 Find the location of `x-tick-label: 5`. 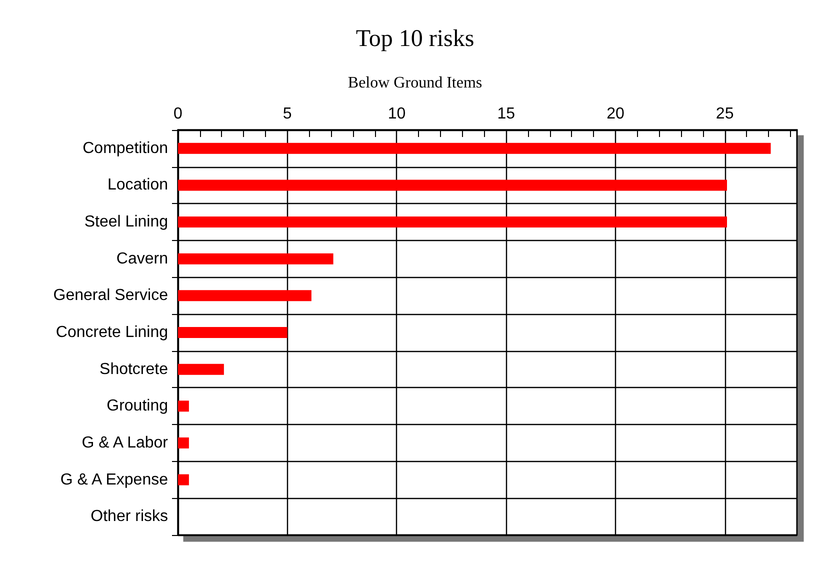

x-tick-label: 5 is located at coordinates (287, 114).